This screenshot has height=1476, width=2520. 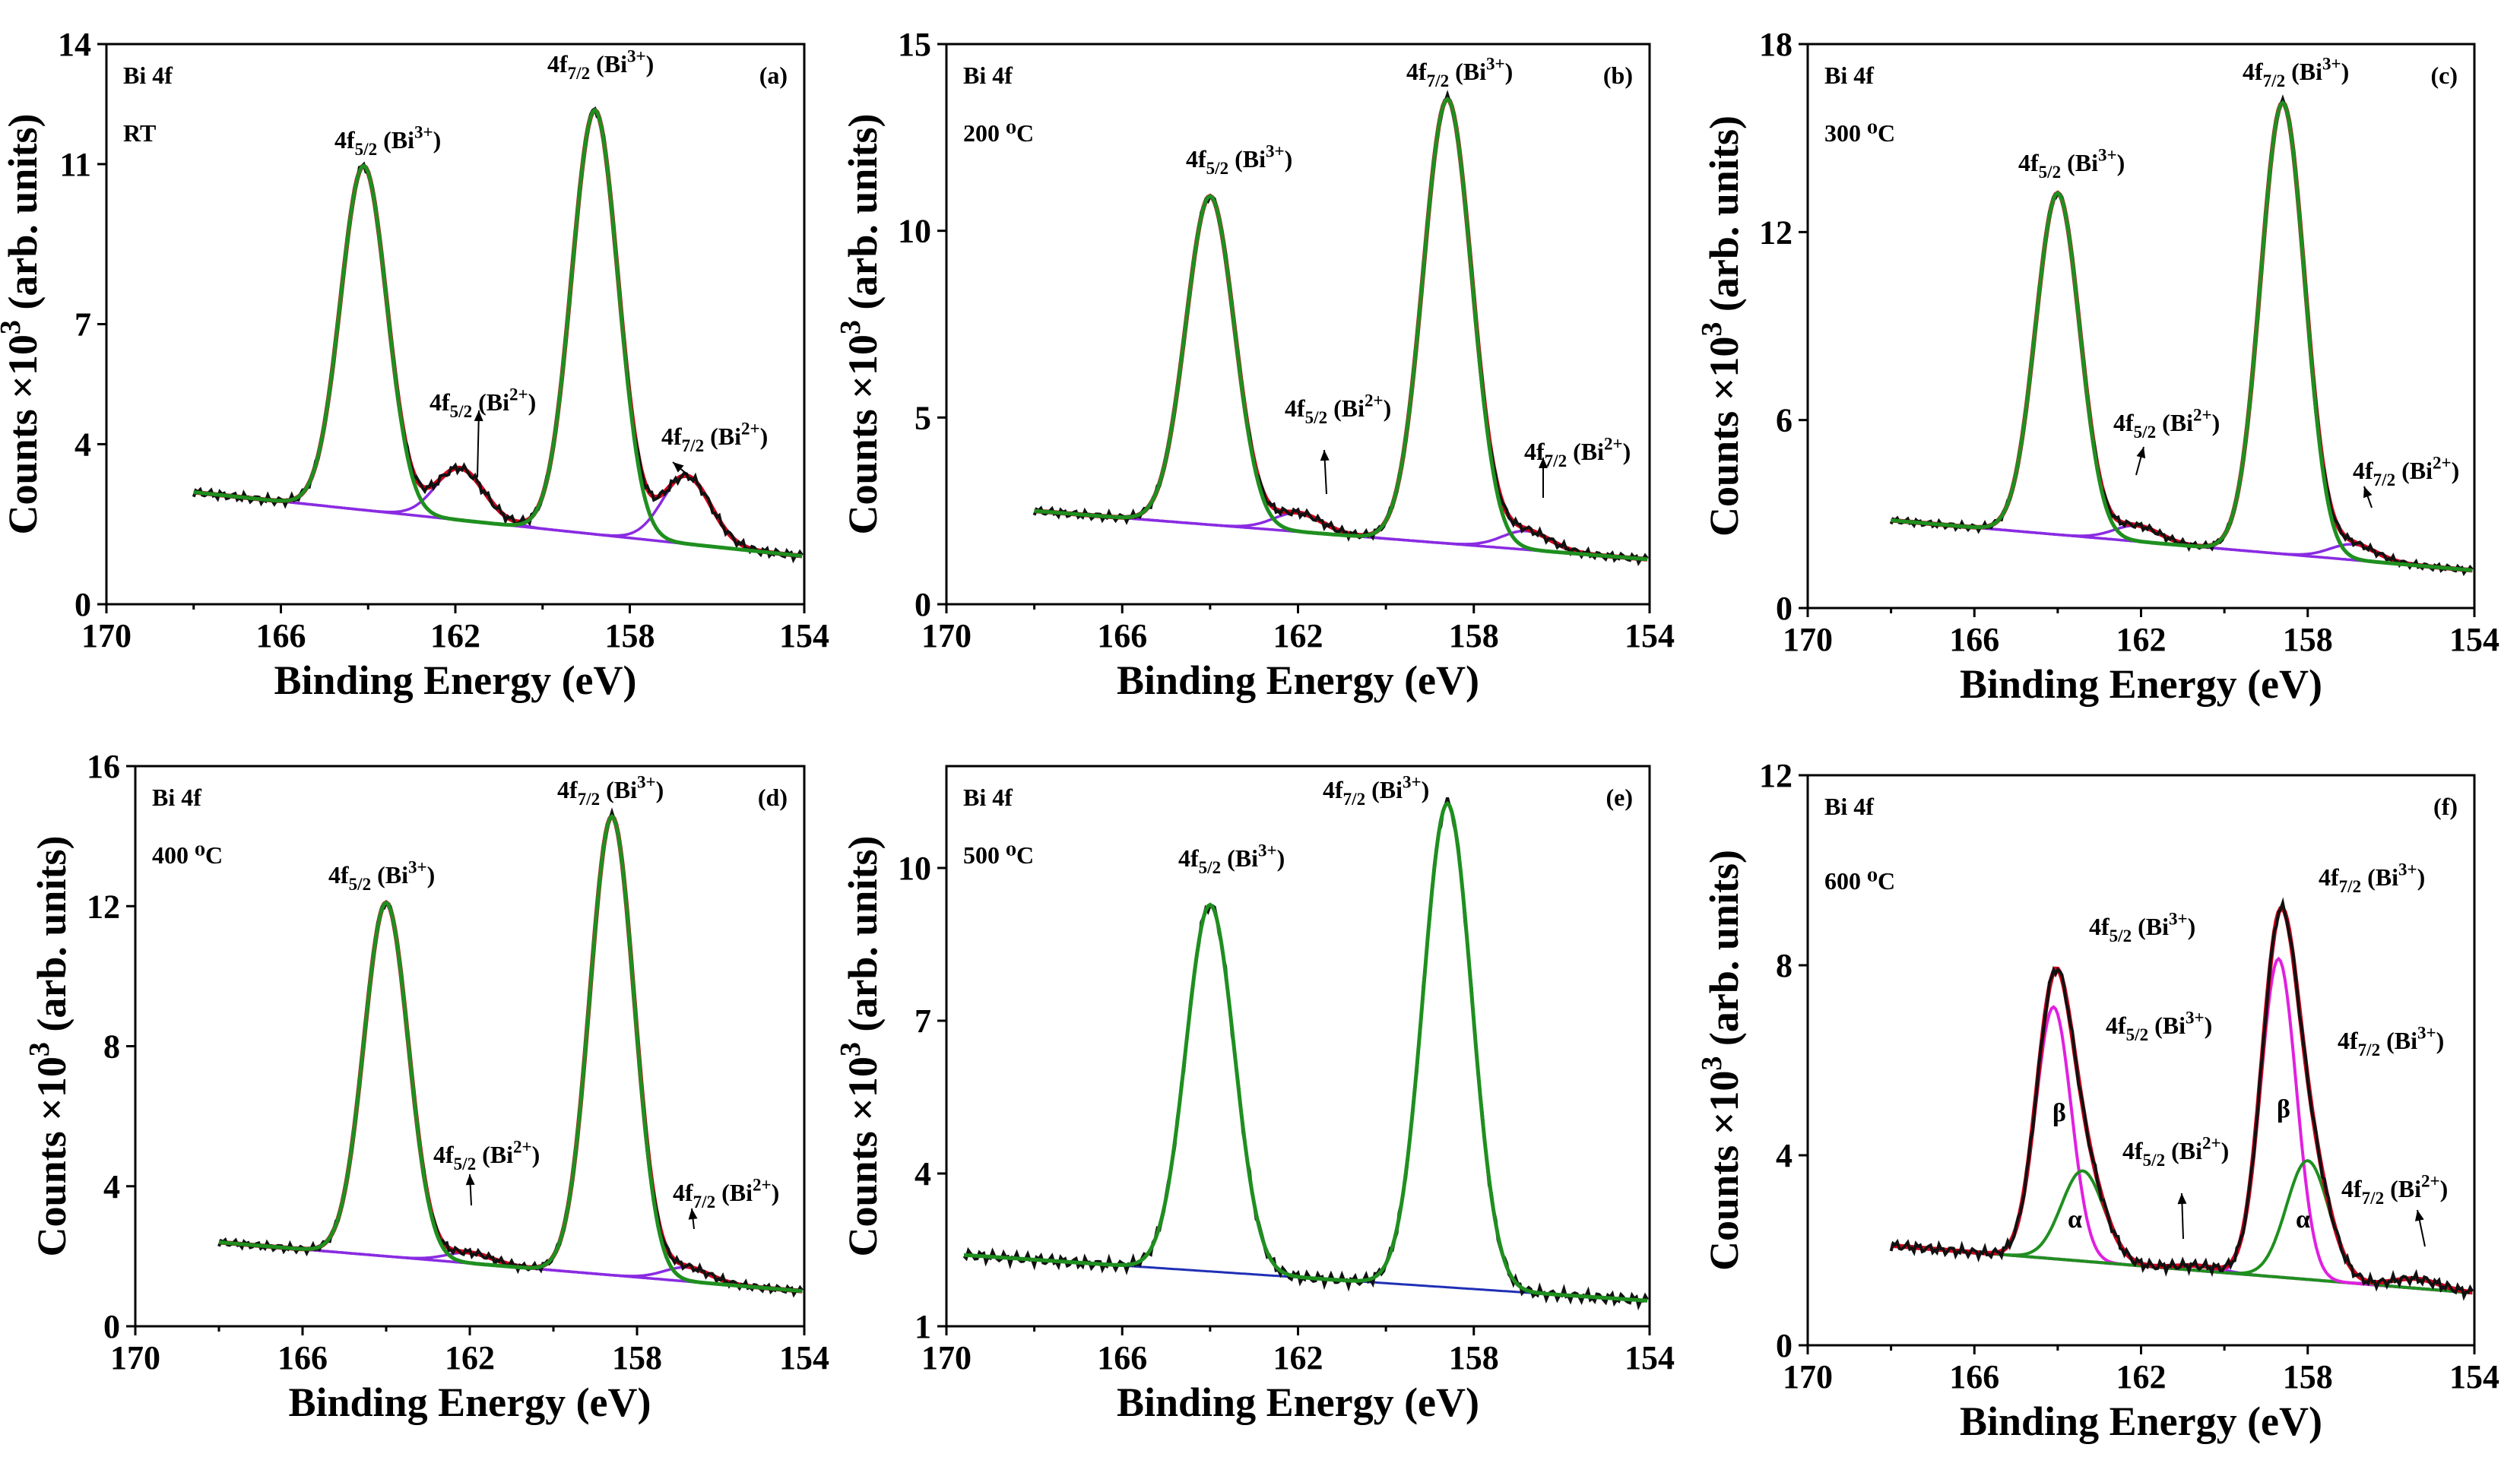 What do you see at coordinates (998, 855) in the screenshot?
I see `condition-label: 500 ⁰C` at bounding box center [998, 855].